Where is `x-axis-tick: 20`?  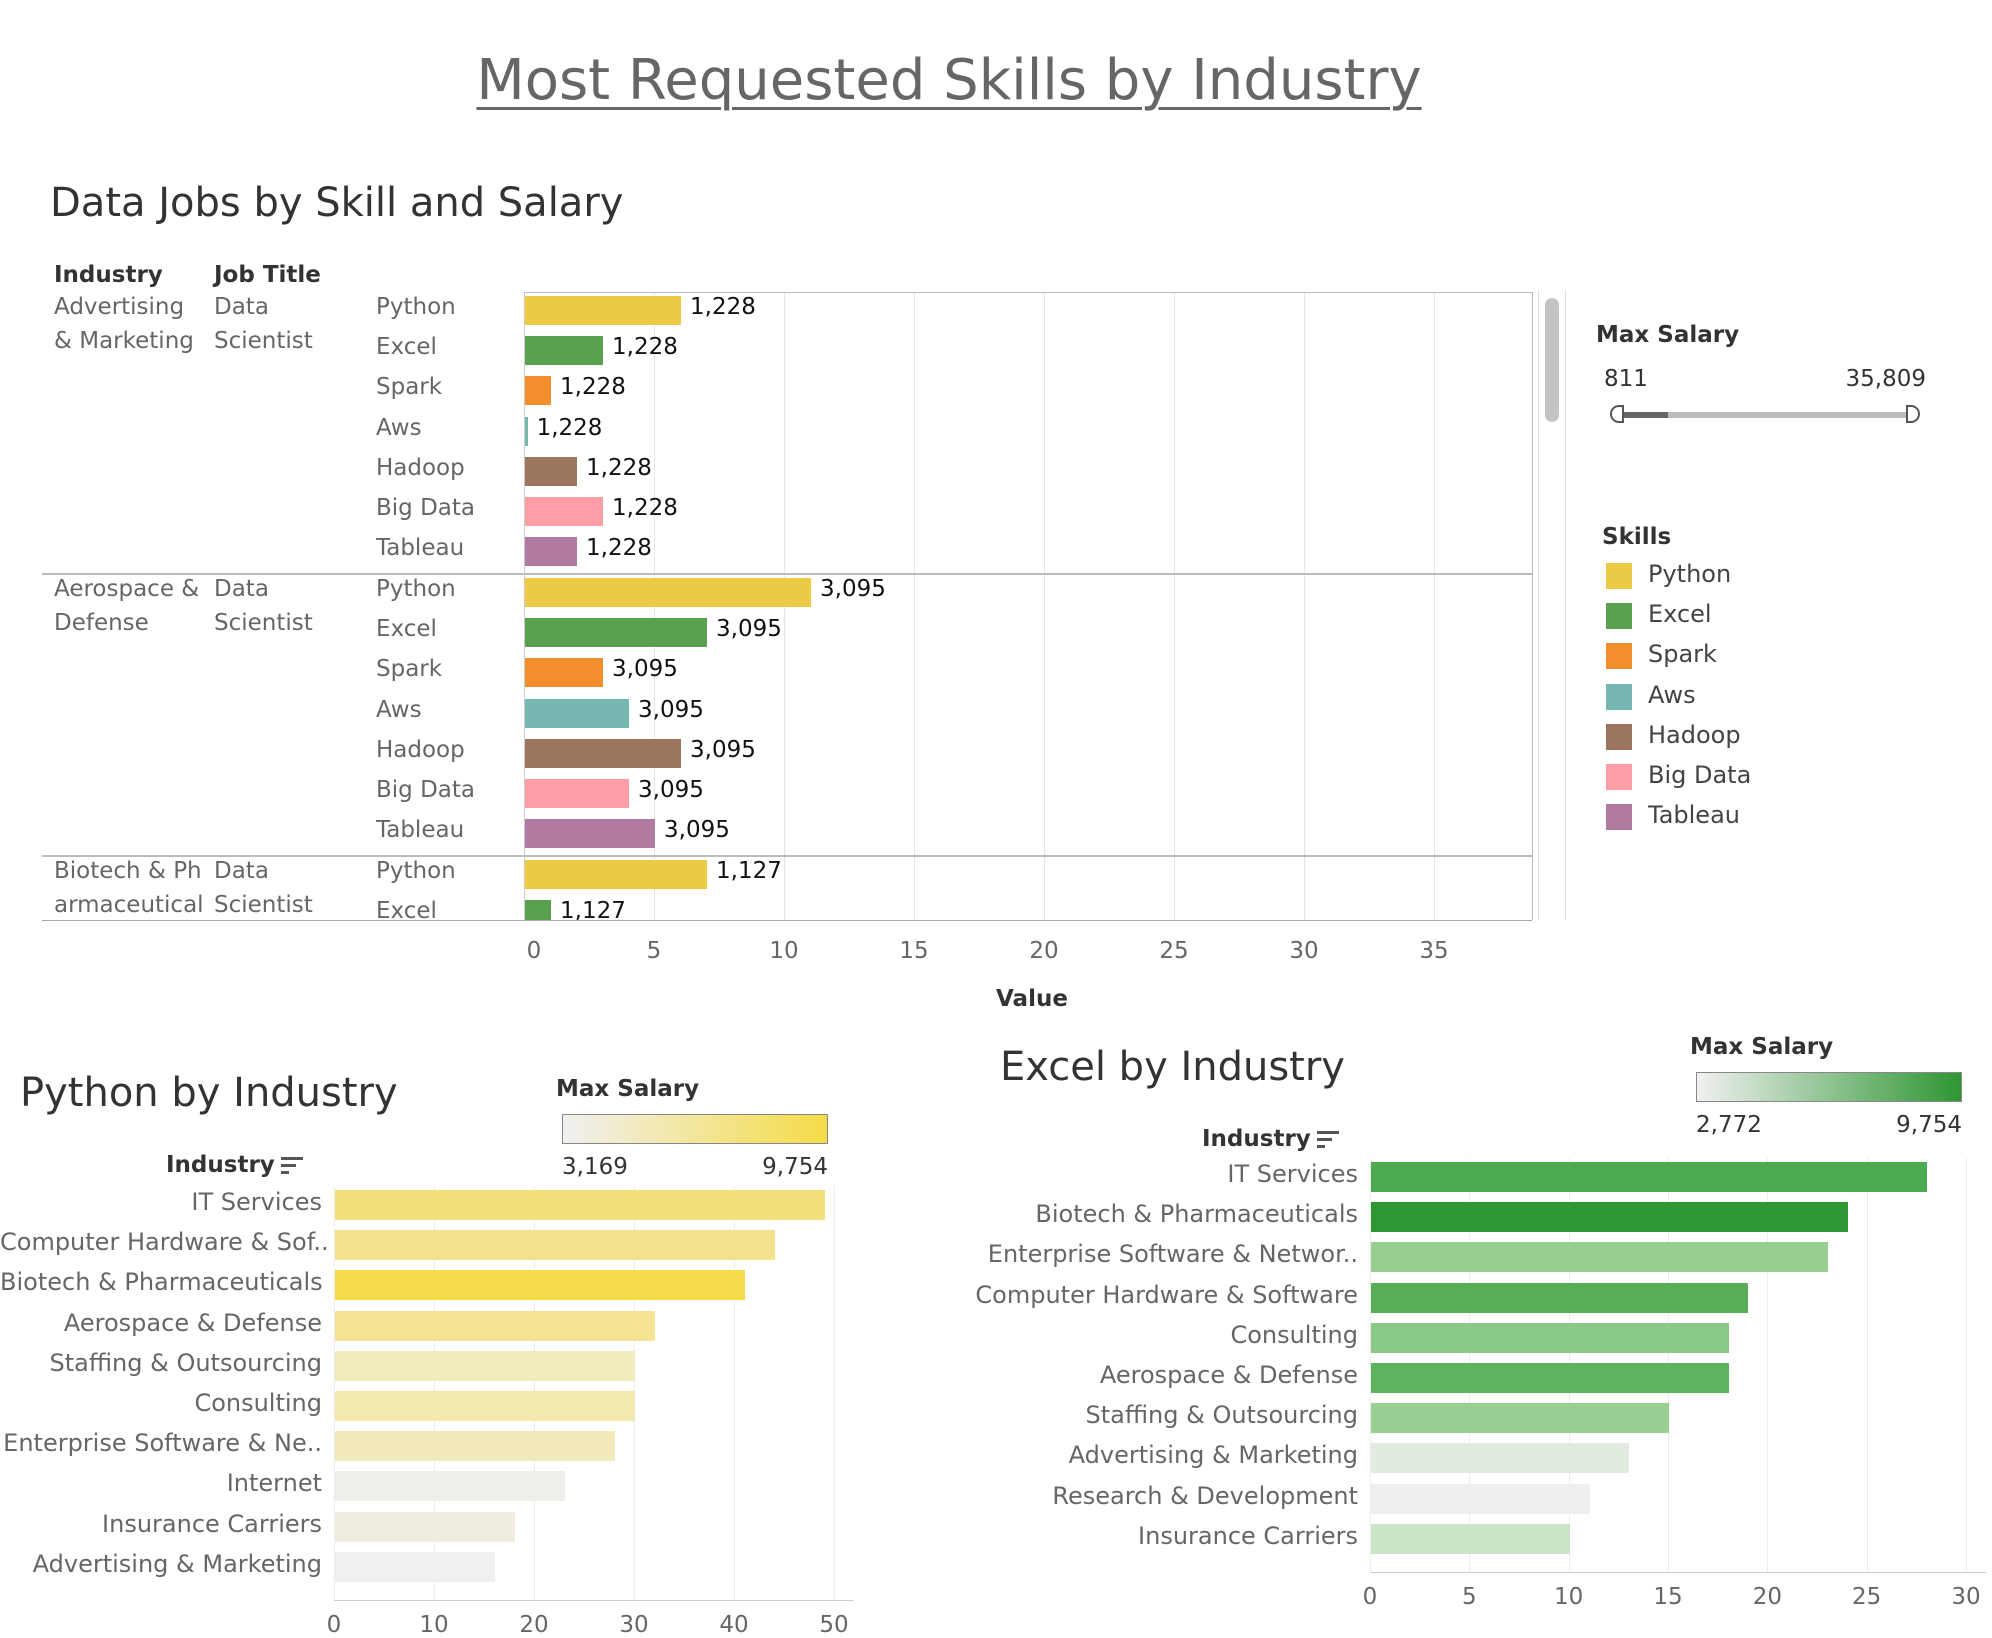 x-axis-tick: 20 is located at coordinates (1767, 1597).